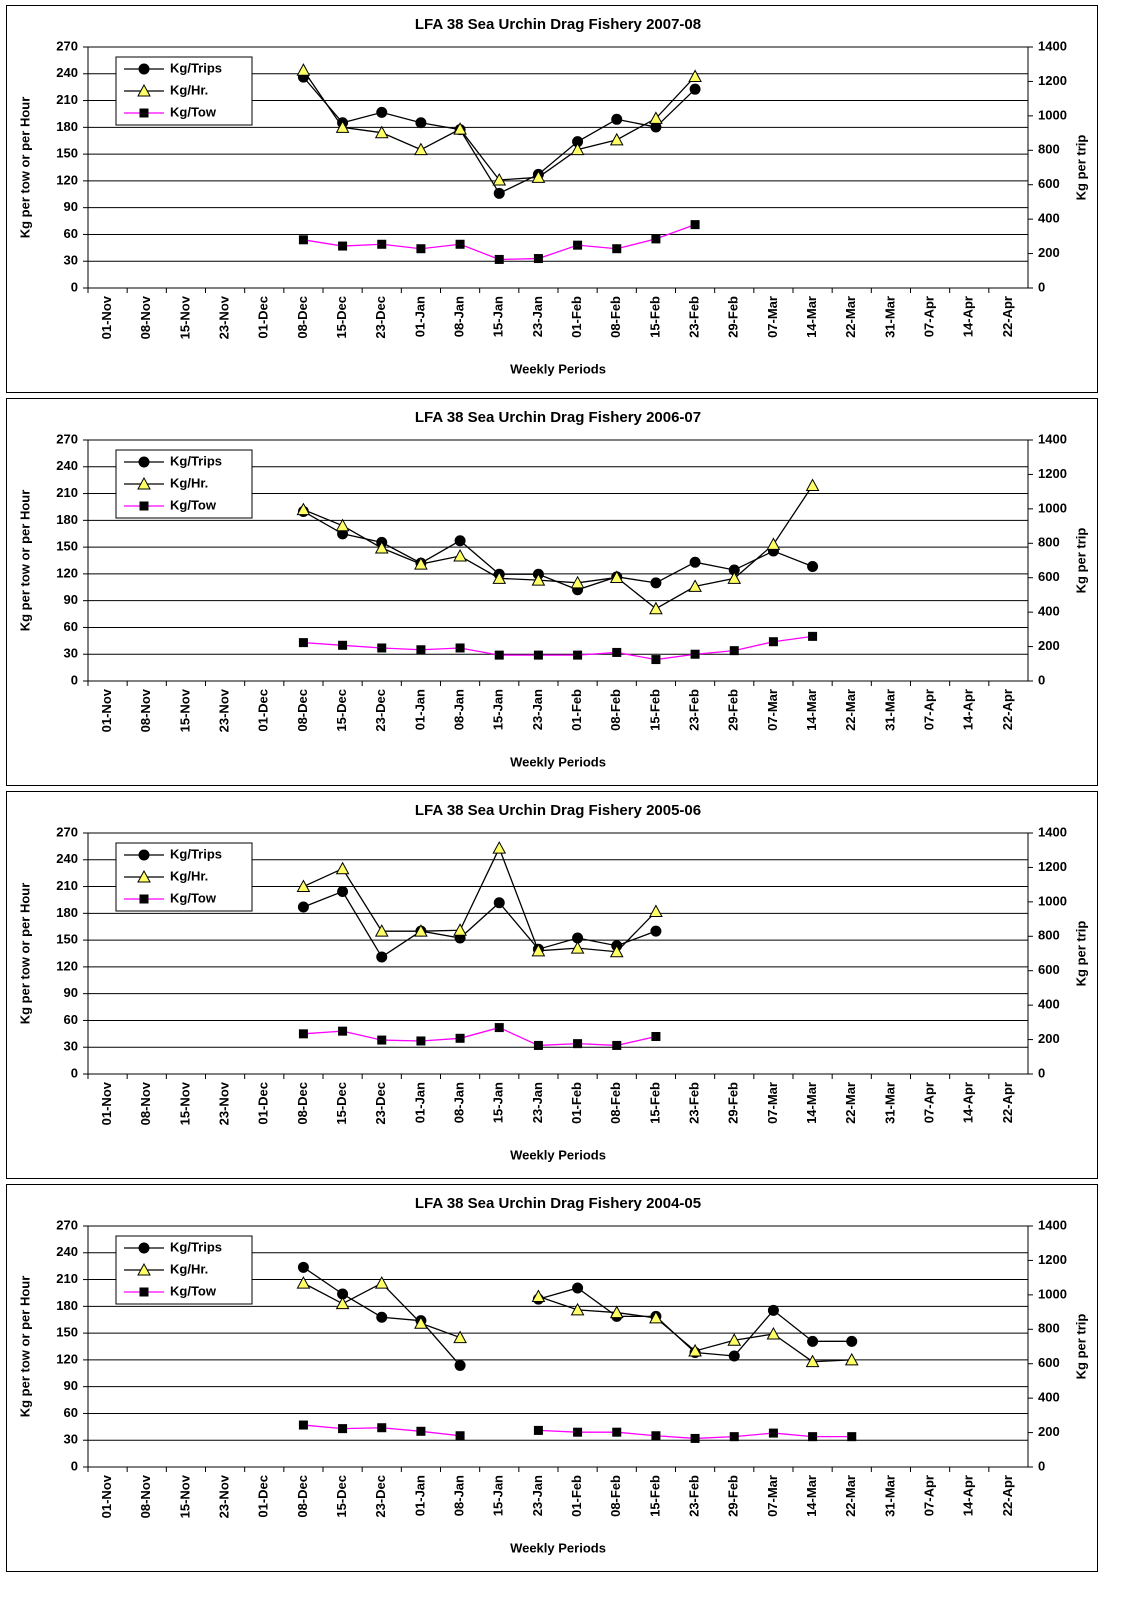  I want to click on y-tick-label: 30, so click(71, 1046).